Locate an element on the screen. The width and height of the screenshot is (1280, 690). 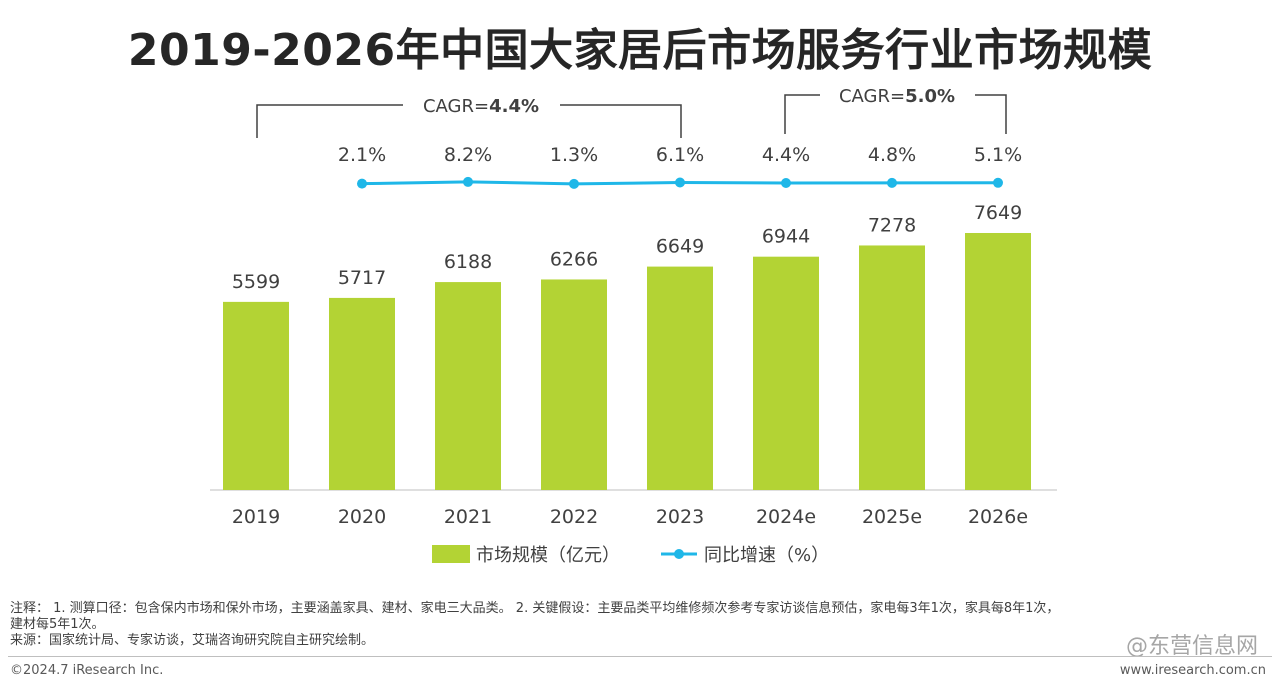
cagr-label: CAGR=4.4% is located at coordinates (481, 106).